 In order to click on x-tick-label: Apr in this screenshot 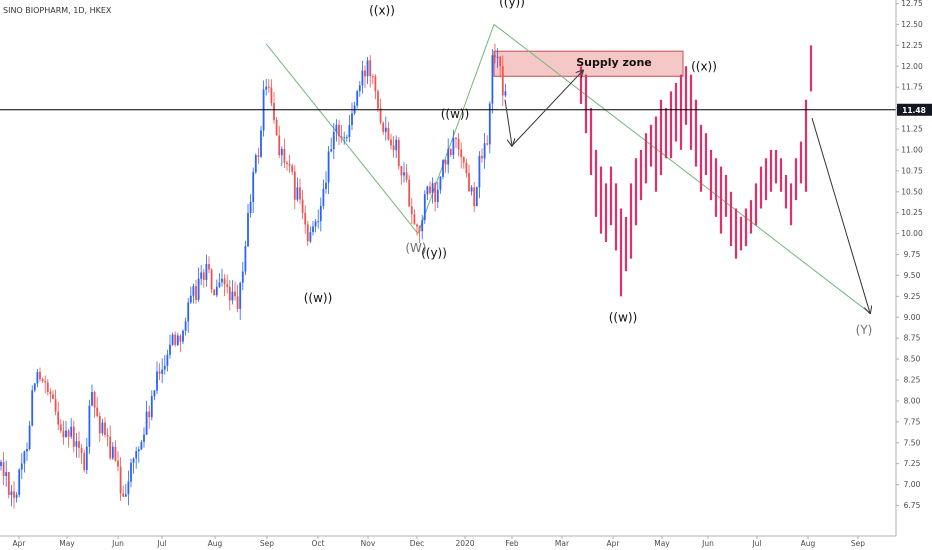, I will do `click(20, 543)`.